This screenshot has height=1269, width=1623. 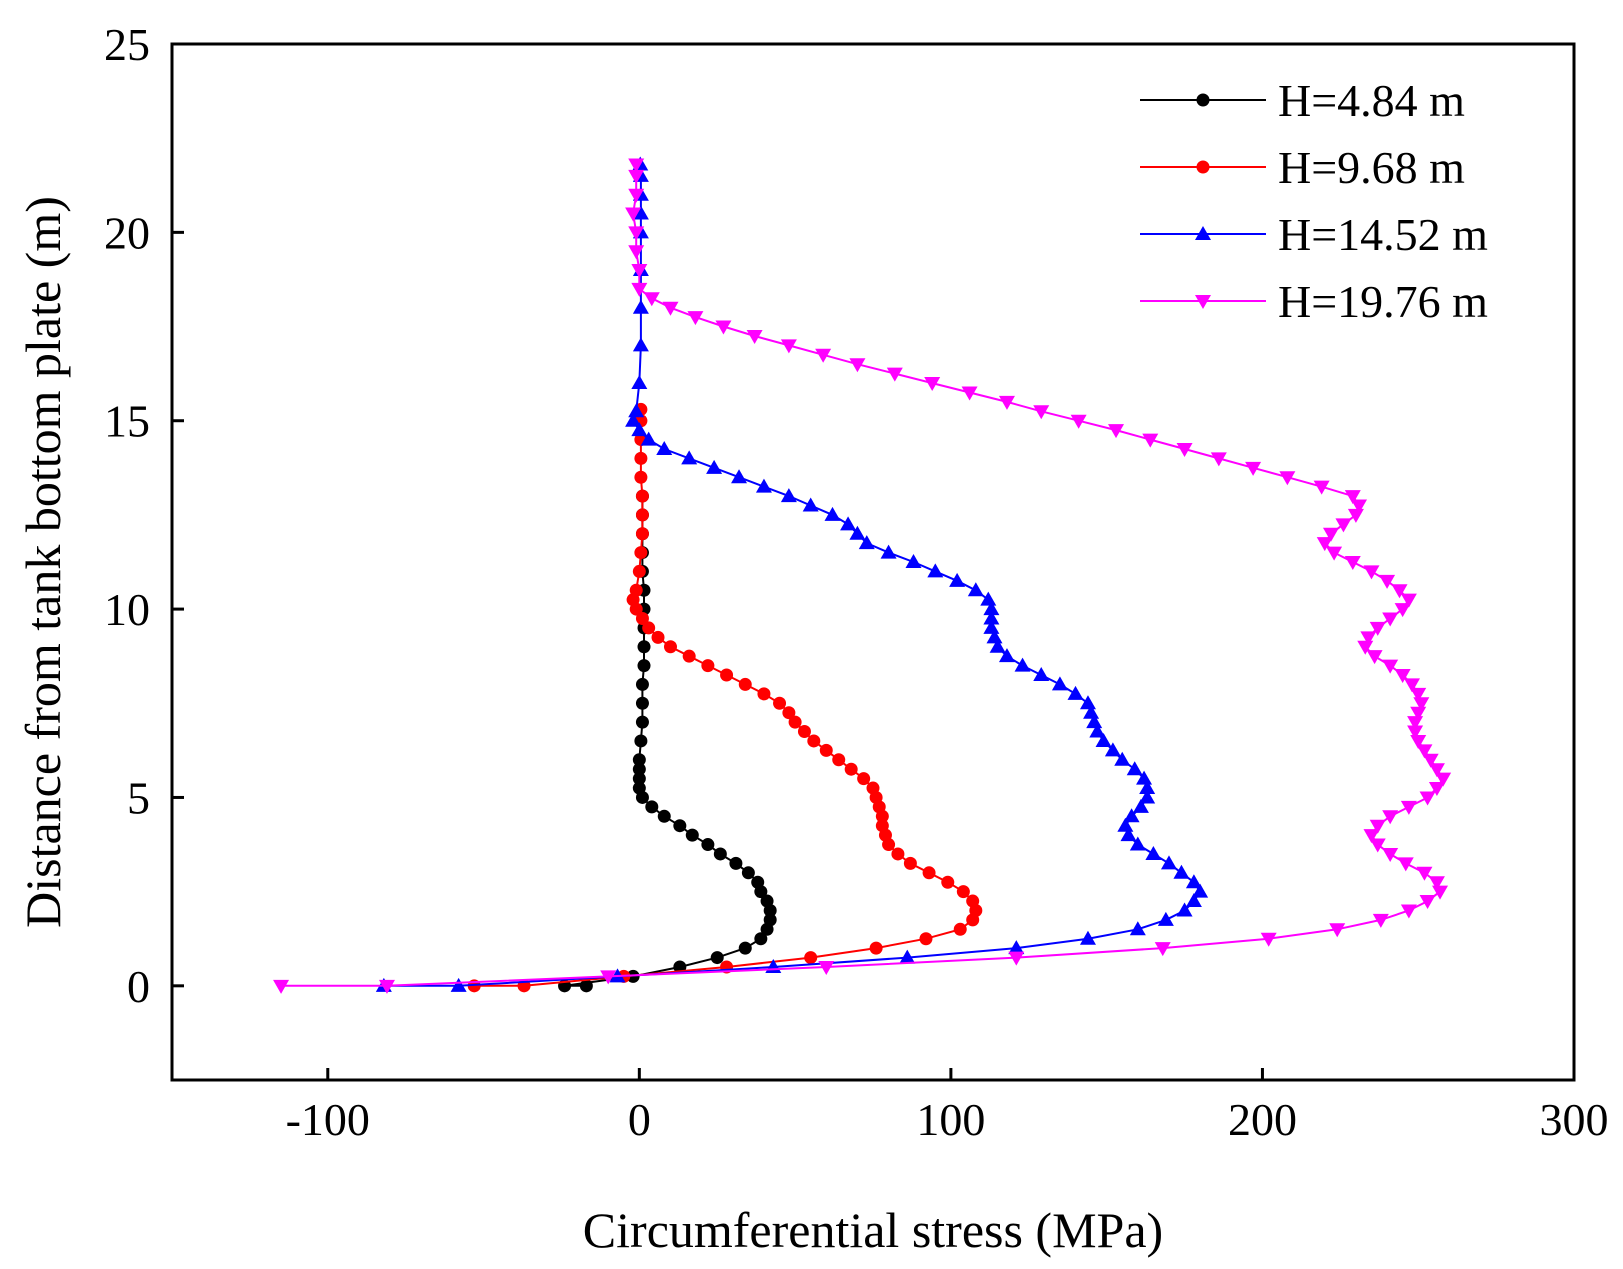 I want to click on y-tick-label: 5, so click(x=138, y=797).